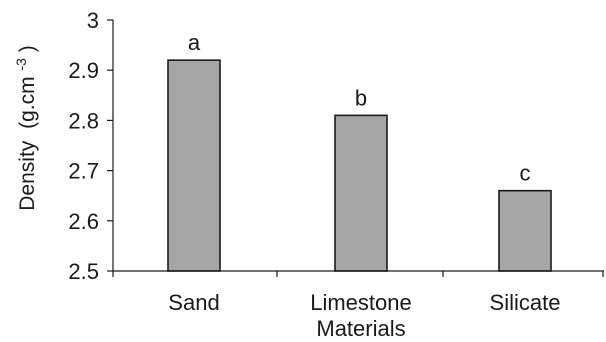 Image resolution: width=606 pixels, height=342 pixels. I want to click on y-axis-title: Density (g.cm -3 ), so click(23, 128).